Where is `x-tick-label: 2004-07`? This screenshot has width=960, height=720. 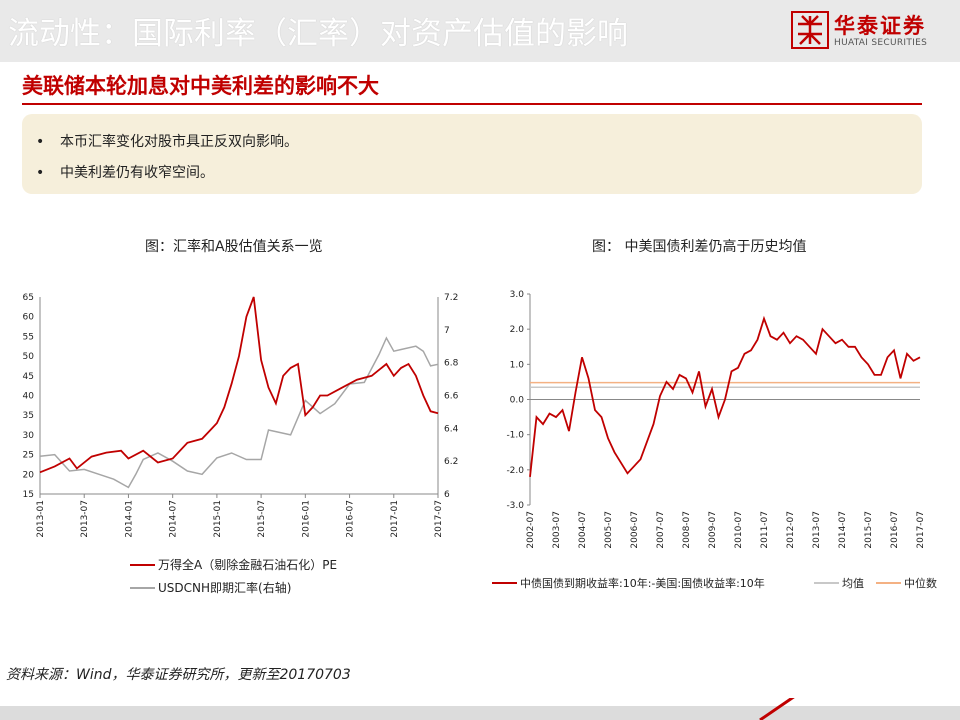
x-tick-label: 2004-07 is located at coordinates (583, 530).